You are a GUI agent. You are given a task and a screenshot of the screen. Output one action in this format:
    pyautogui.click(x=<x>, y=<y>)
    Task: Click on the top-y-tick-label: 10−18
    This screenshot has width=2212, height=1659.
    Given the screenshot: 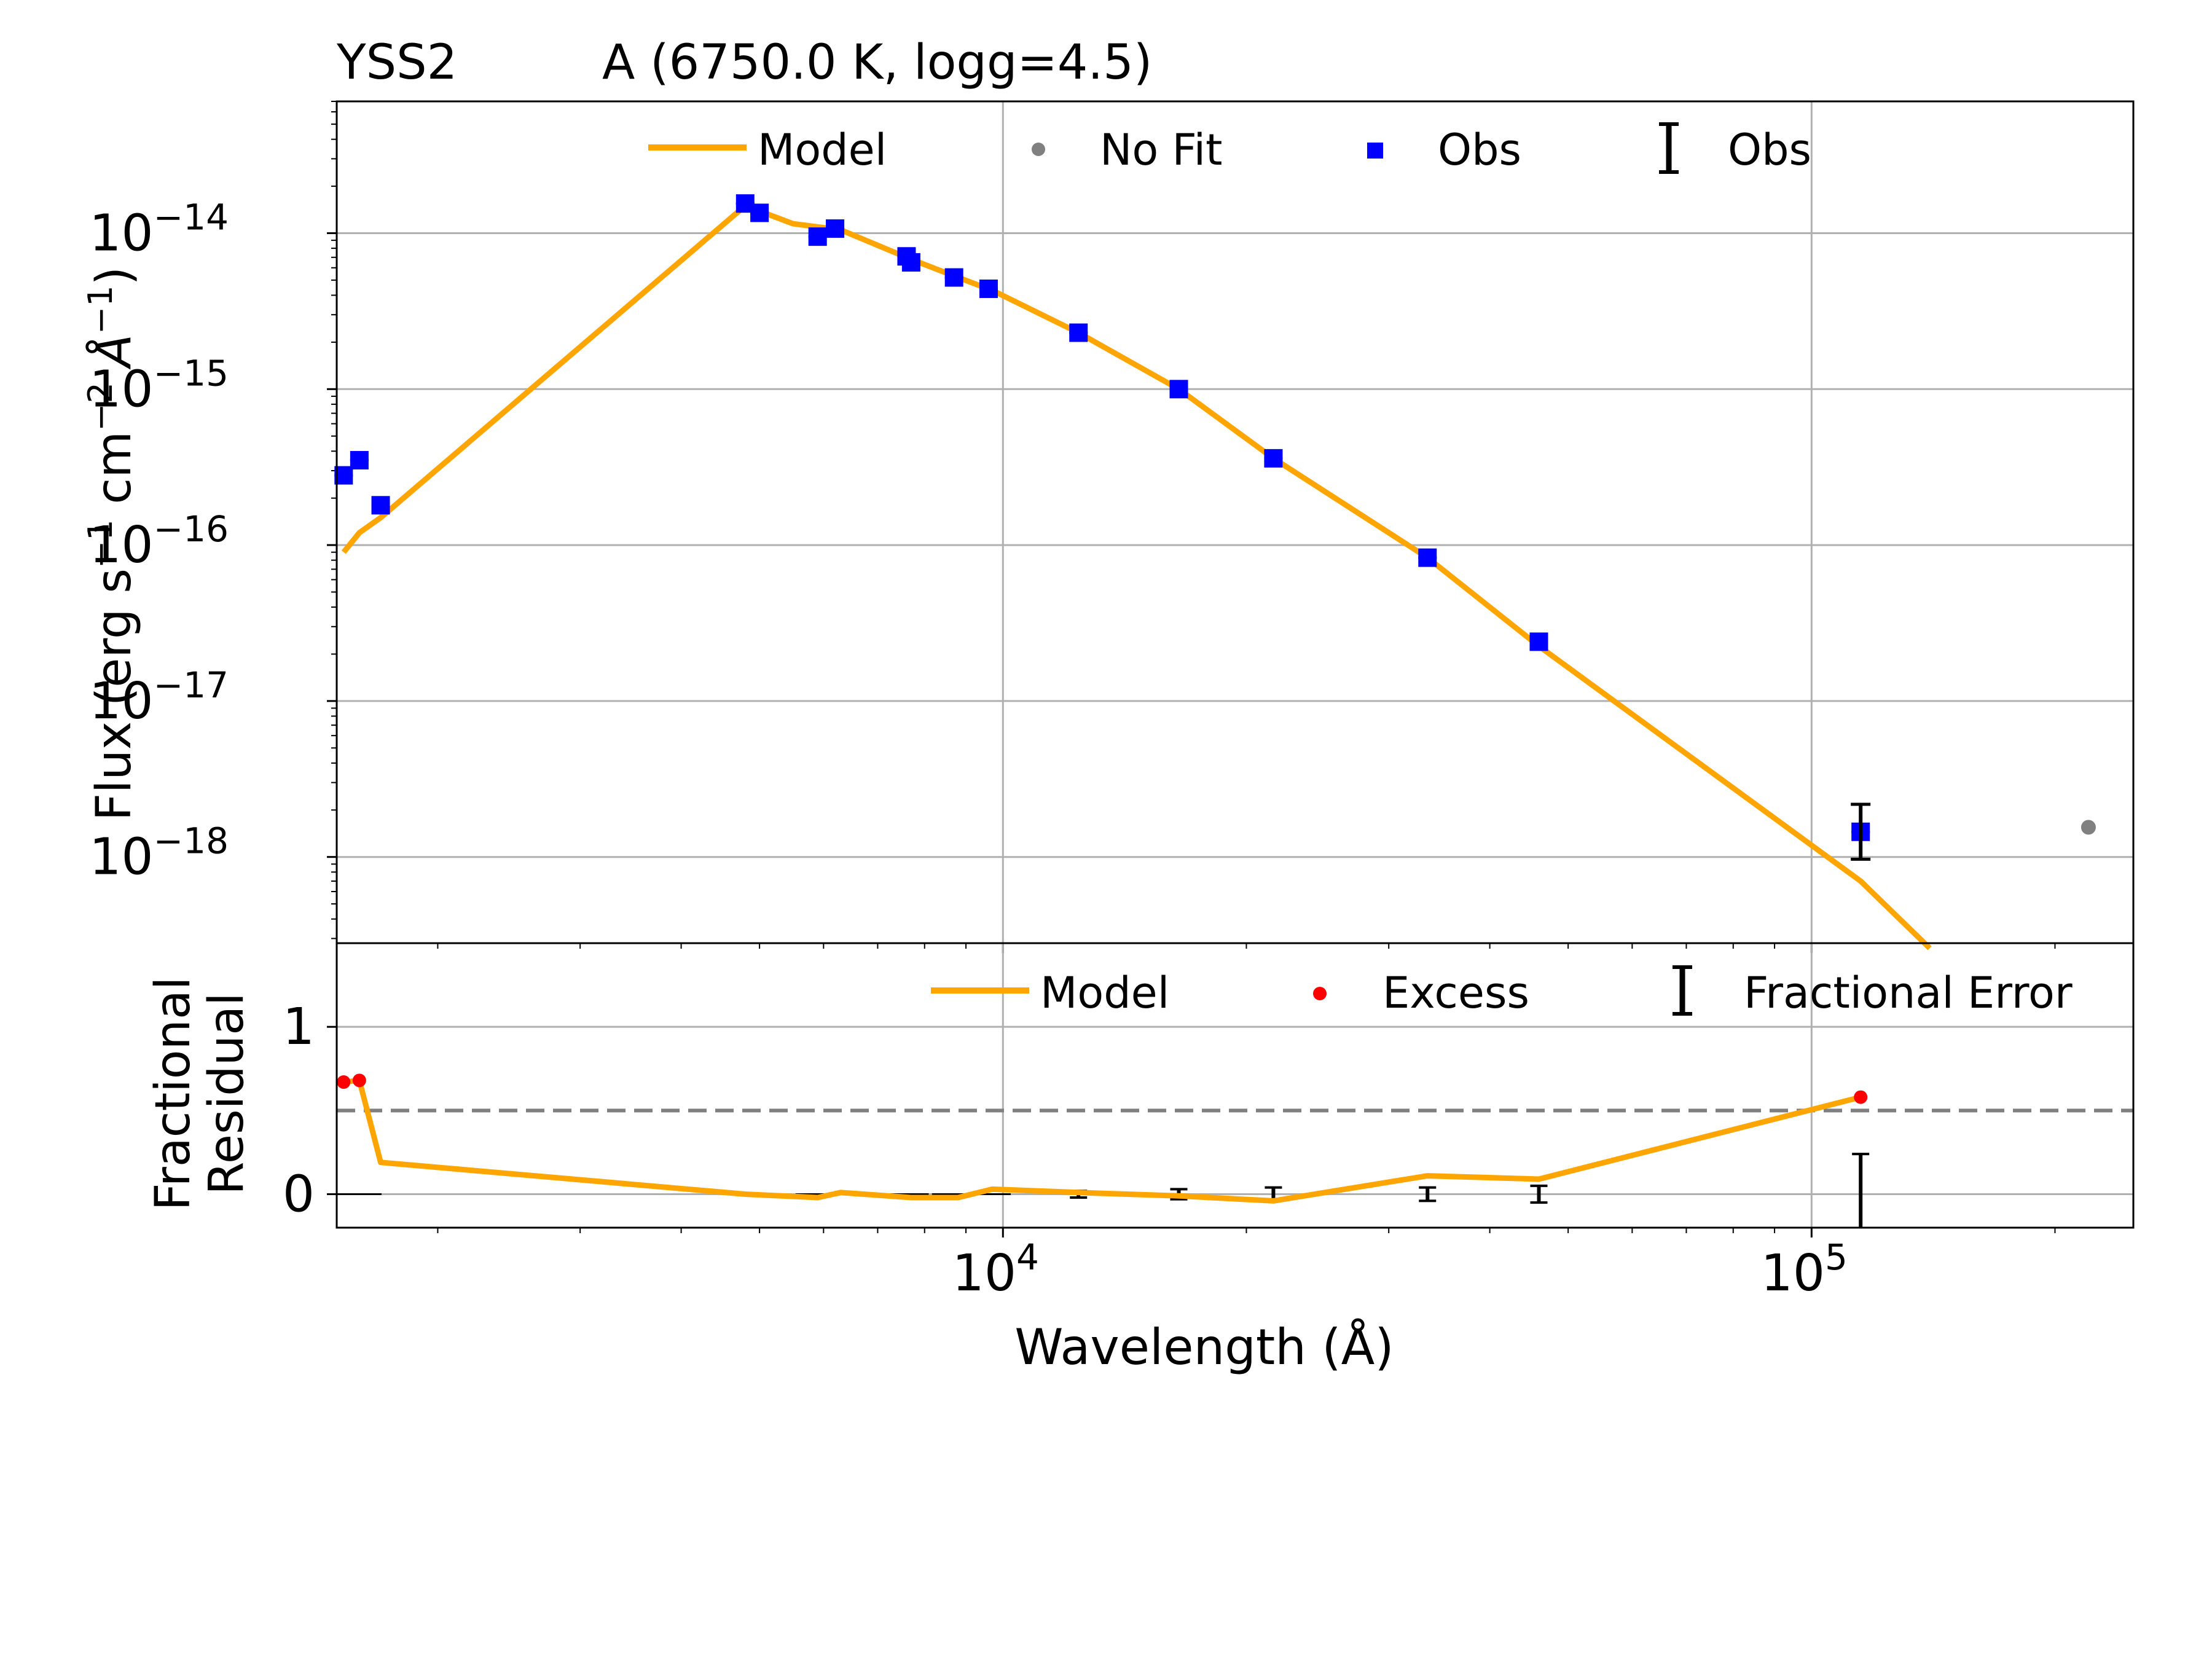 What is the action you would take?
    pyautogui.click(x=159, y=853)
    